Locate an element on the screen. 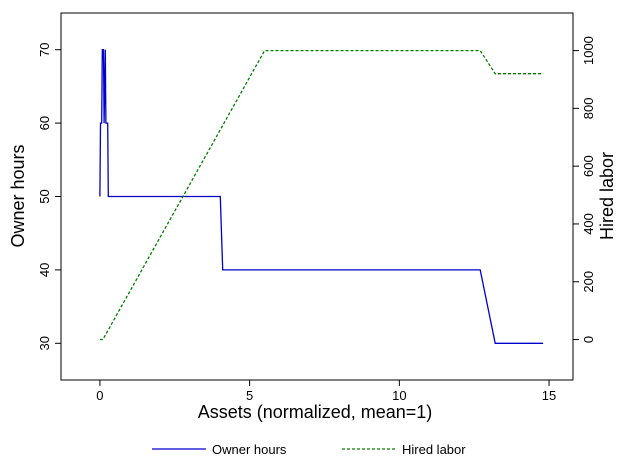 Image resolution: width=618 pixels, height=460 pixels. left-y-tick-label: 40 is located at coordinates (44, 270).